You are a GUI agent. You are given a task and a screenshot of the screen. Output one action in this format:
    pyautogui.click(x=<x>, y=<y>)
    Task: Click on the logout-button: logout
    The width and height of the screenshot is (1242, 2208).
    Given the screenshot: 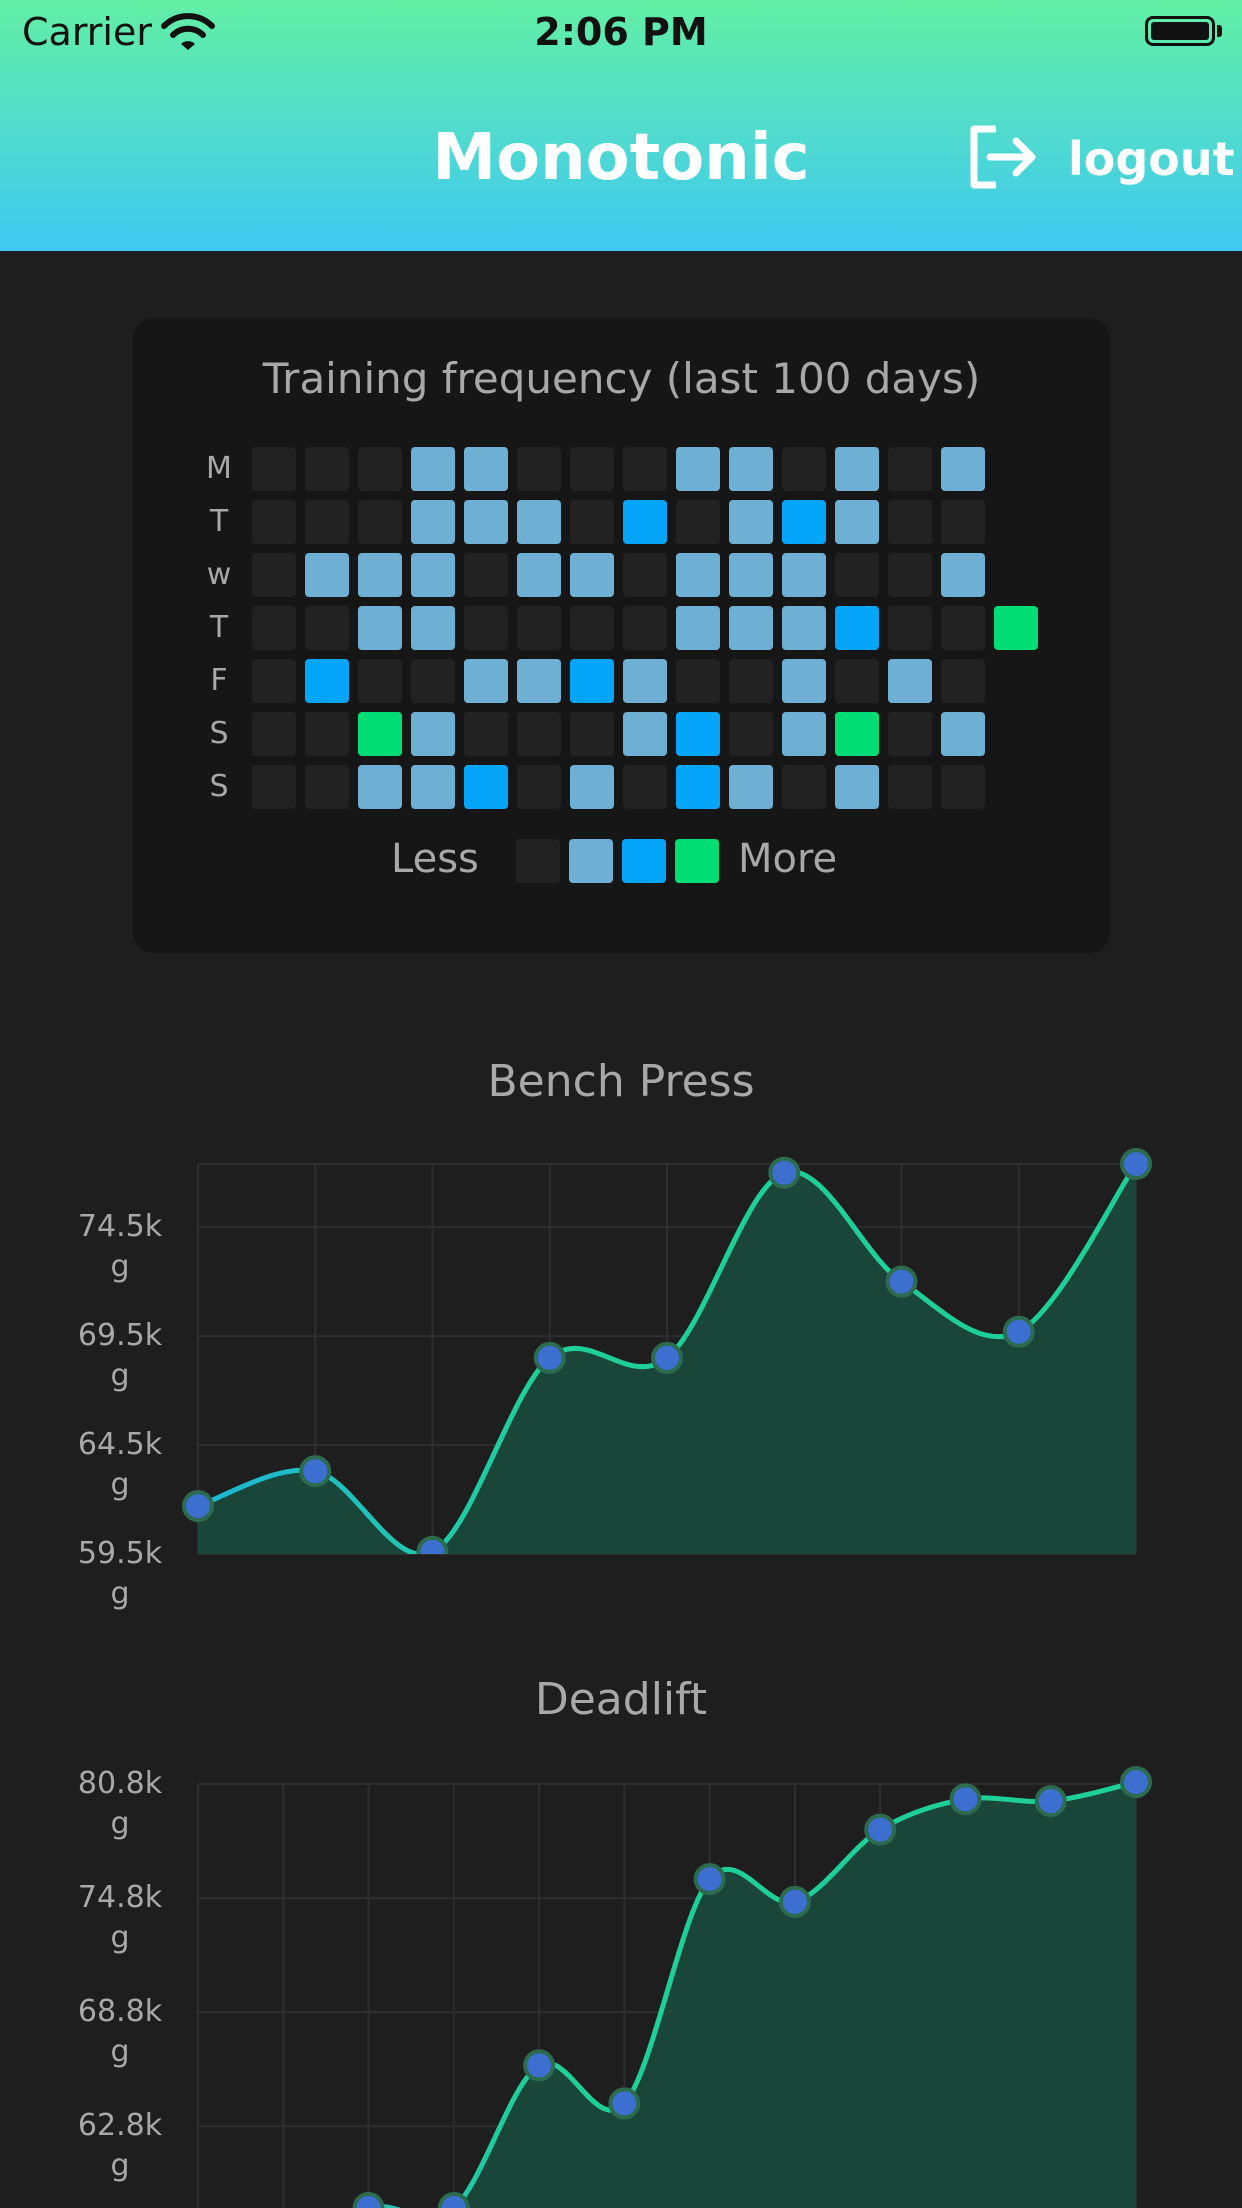 What is the action you would take?
    pyautogui.click(x=1101, y=159)
    